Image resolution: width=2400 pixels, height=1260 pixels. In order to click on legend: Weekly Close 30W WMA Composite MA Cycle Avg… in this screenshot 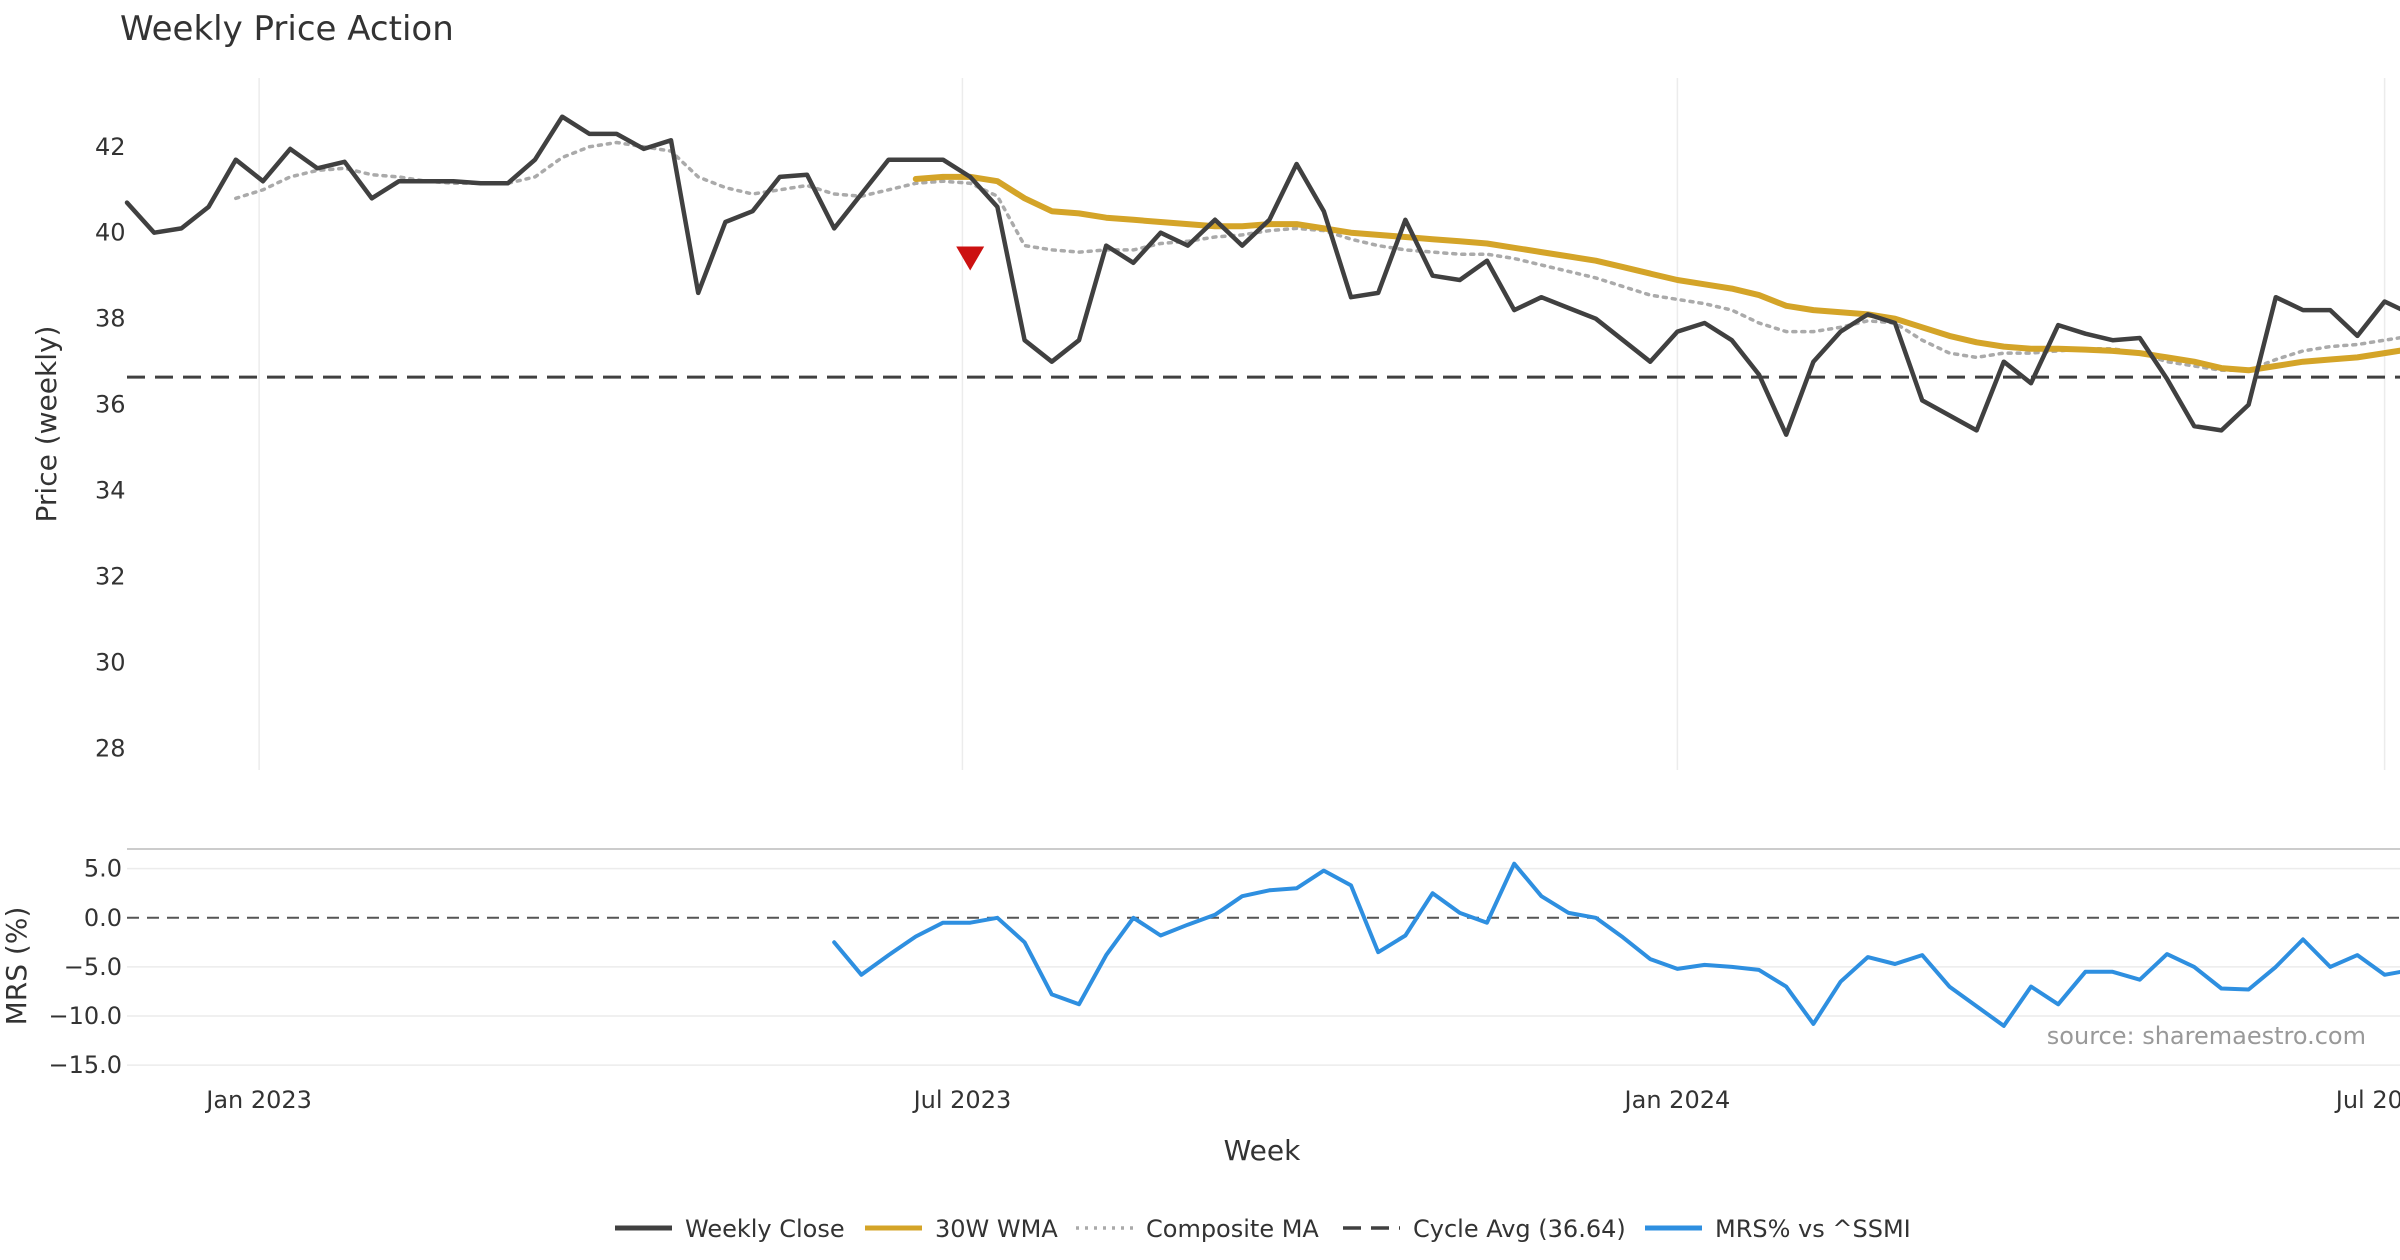, I will do `click(1263, 1229)`.